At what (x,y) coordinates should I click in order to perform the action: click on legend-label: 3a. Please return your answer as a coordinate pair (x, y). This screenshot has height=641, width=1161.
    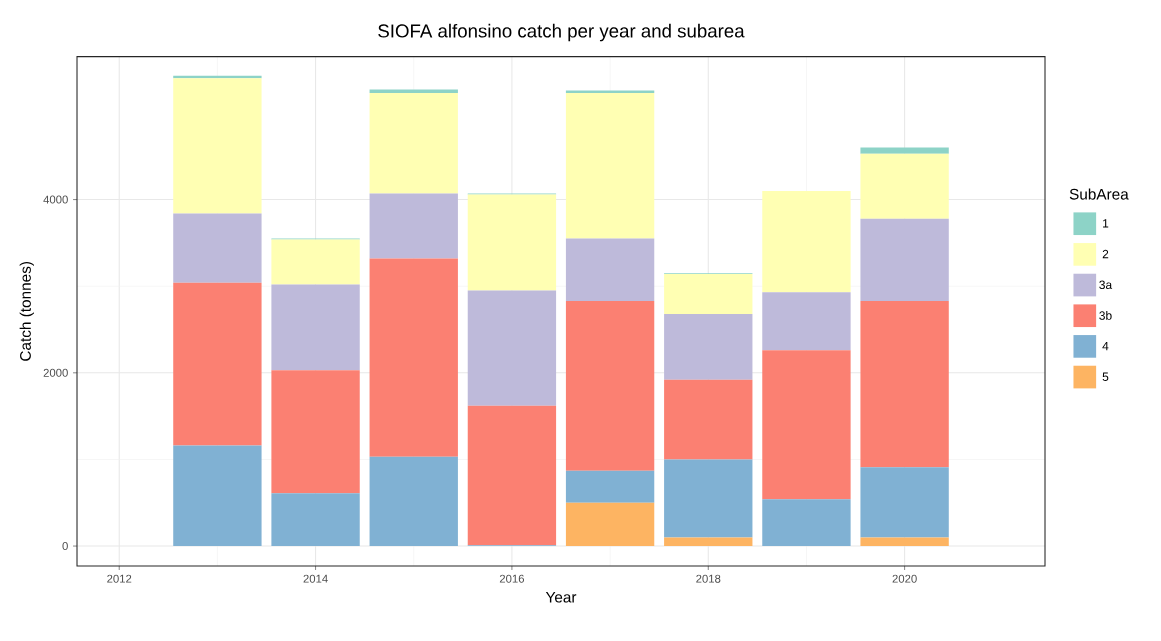
    Looking at the image, I should click on (1106, 285).